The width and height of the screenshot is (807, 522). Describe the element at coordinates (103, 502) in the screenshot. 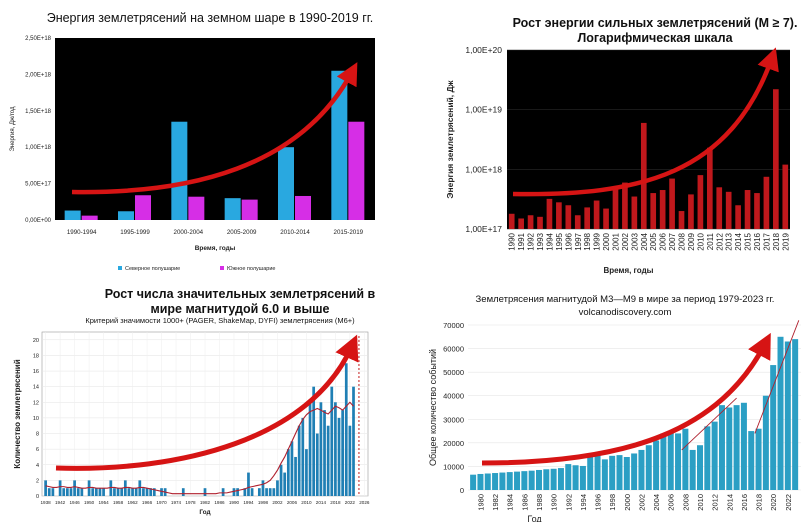

I see `x-tick-label: 1954` at that location.